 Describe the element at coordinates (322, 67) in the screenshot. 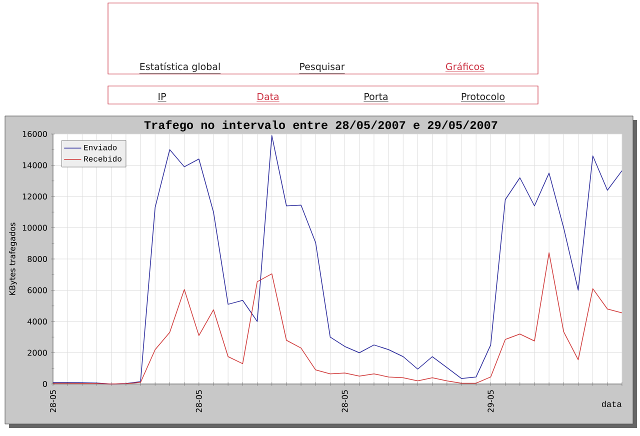

I see `text: Pesquisar` at that location.